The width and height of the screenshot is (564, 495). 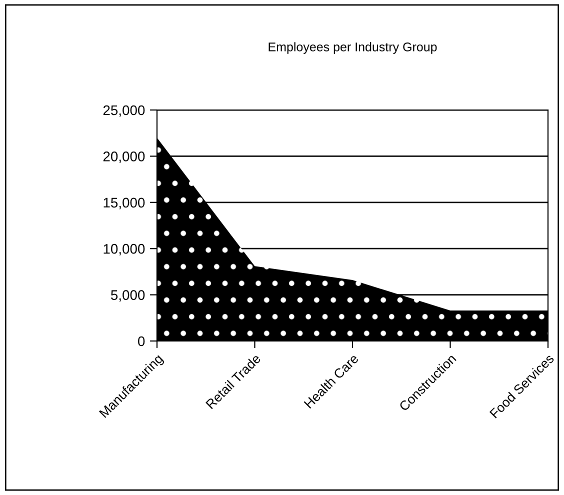 What do you see at coordinates (127, 296) in the screenshot?
I see `y-tick-label: 5,000` at bounding box center [127, 296].